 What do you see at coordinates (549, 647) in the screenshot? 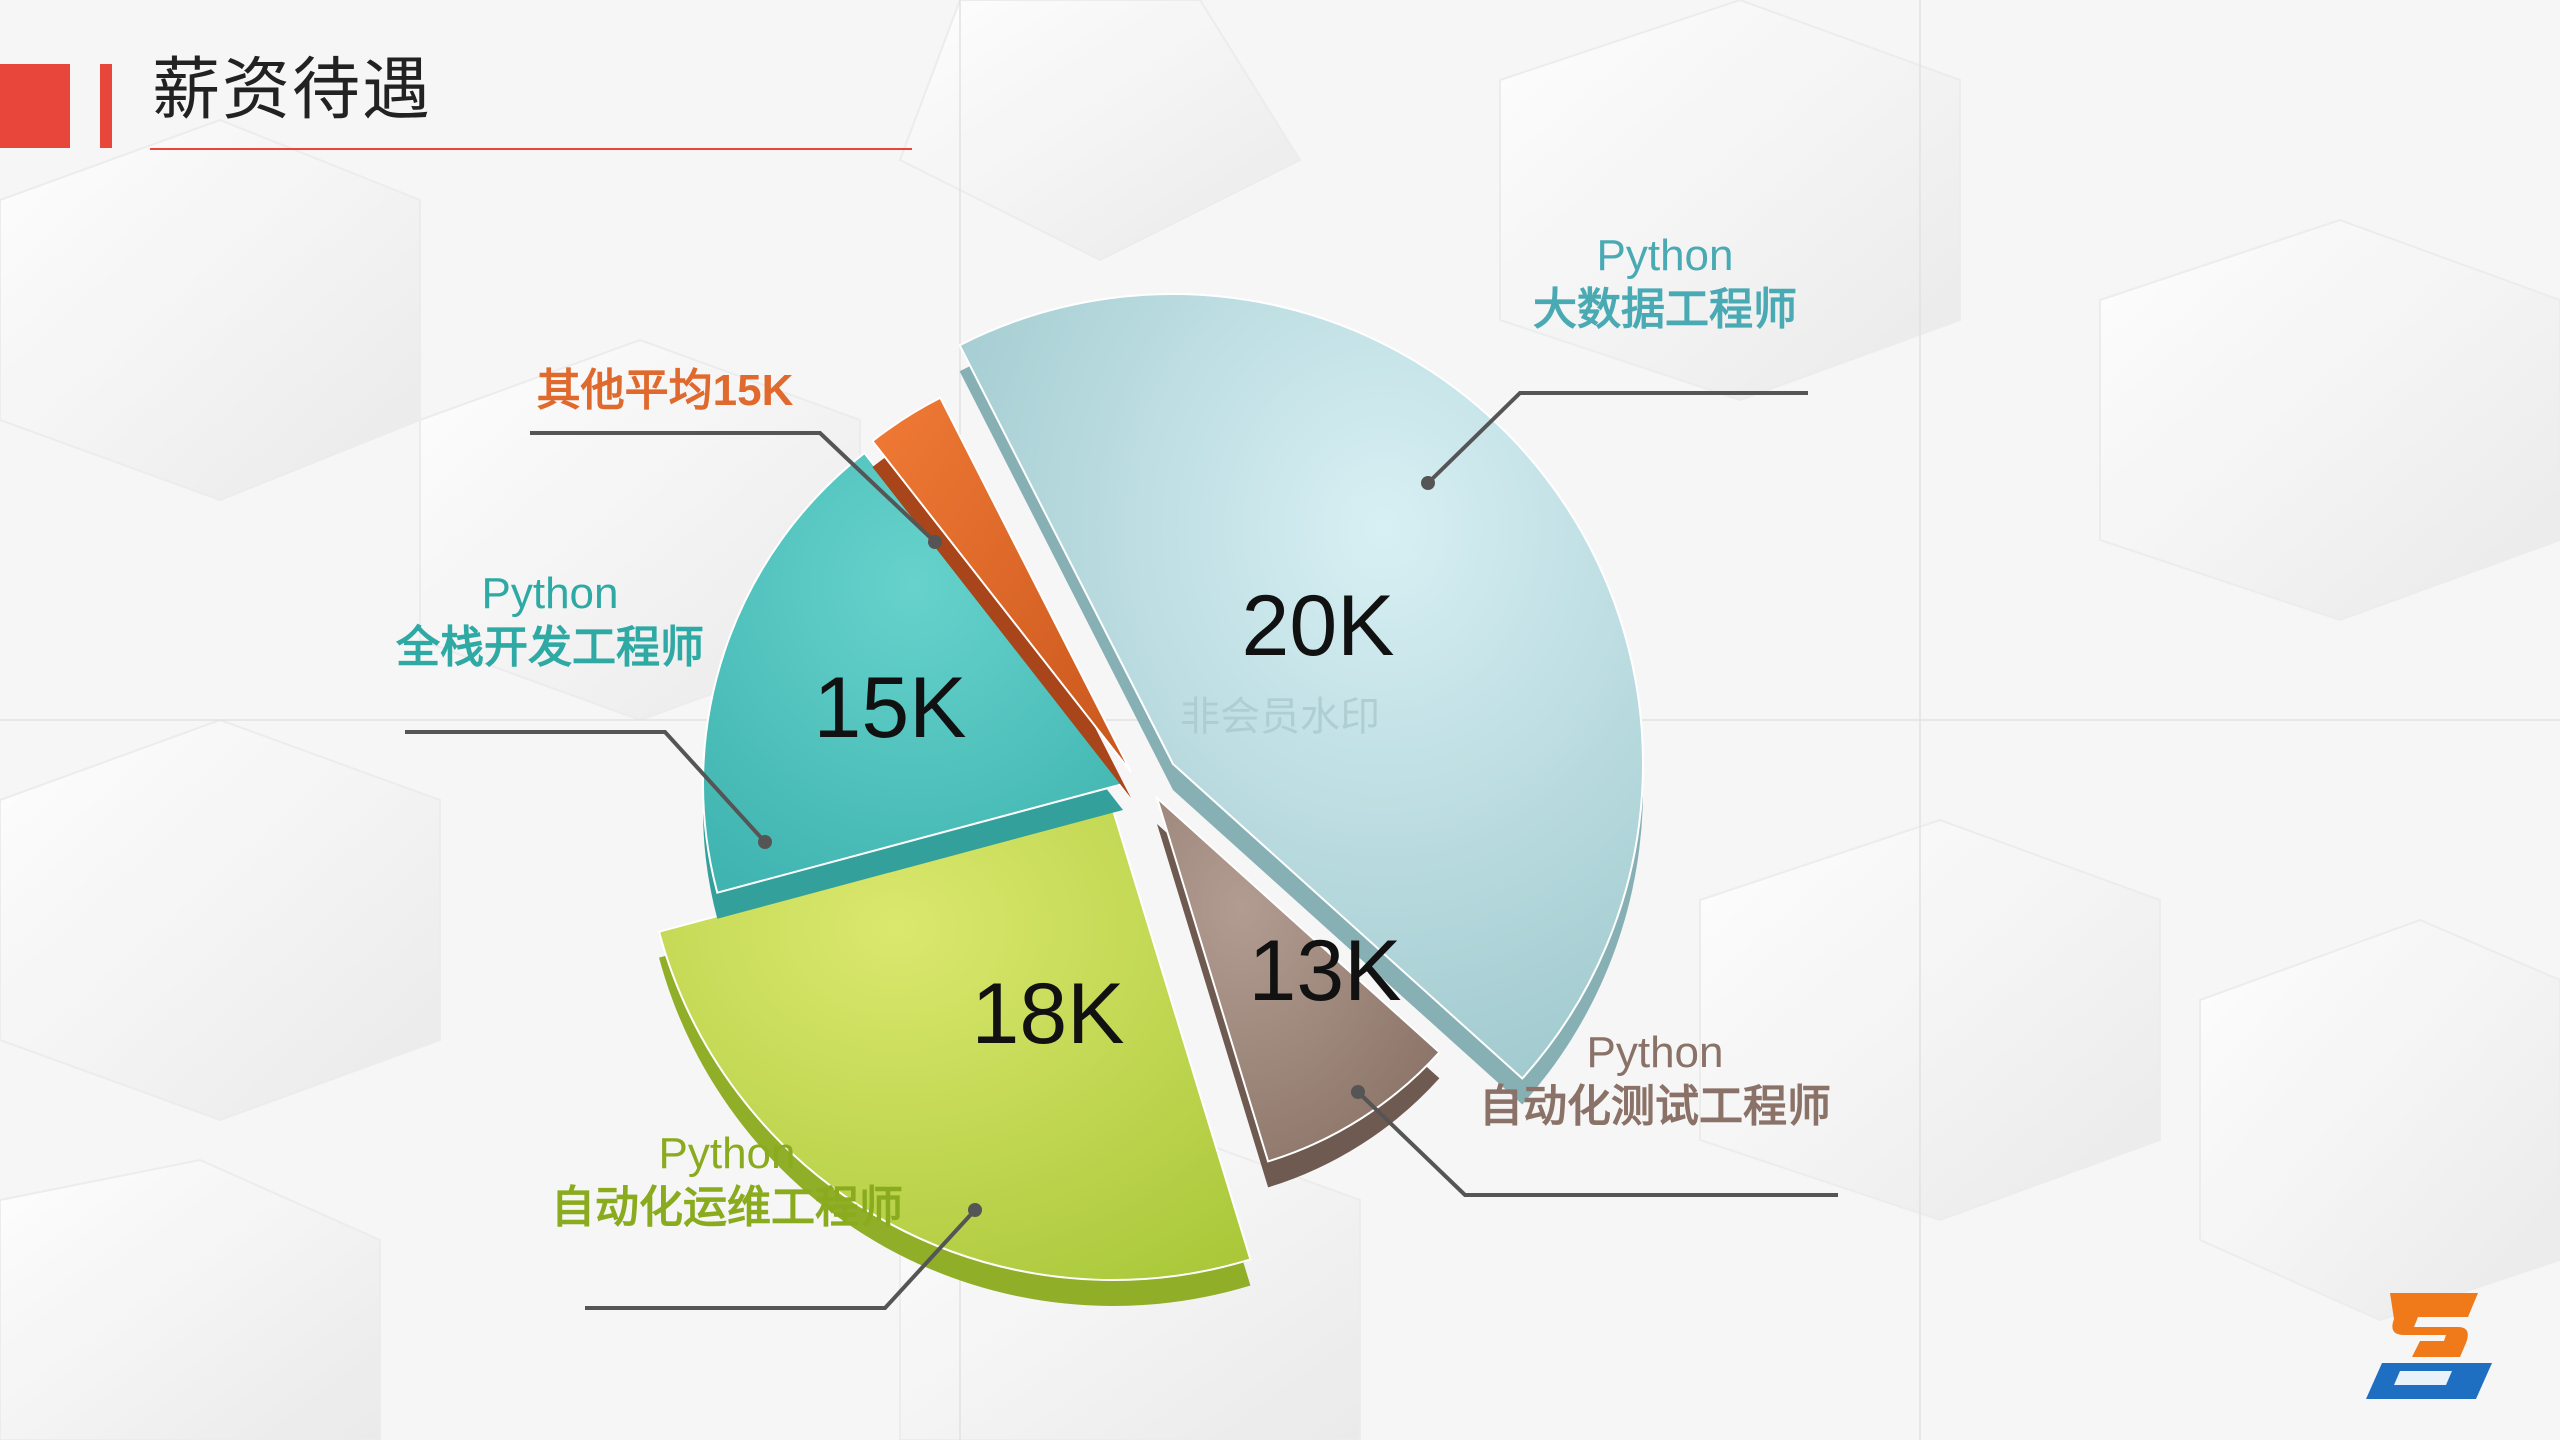
I see `slice-category-label: 全栈开发工程师` at bounding box center [549, 647].